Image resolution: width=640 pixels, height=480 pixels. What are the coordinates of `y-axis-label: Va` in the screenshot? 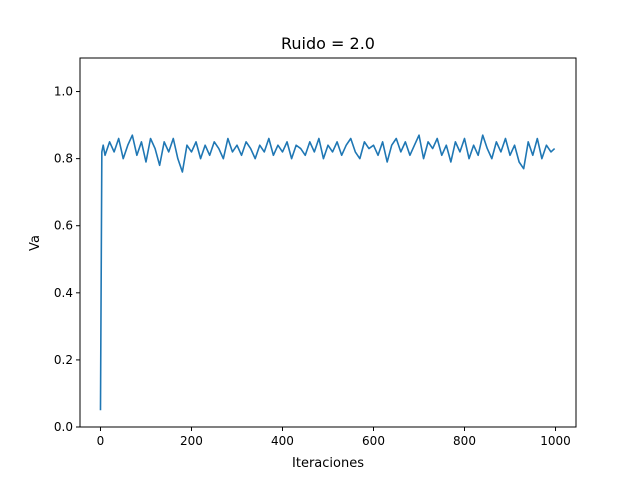 It's located at (35, 243).